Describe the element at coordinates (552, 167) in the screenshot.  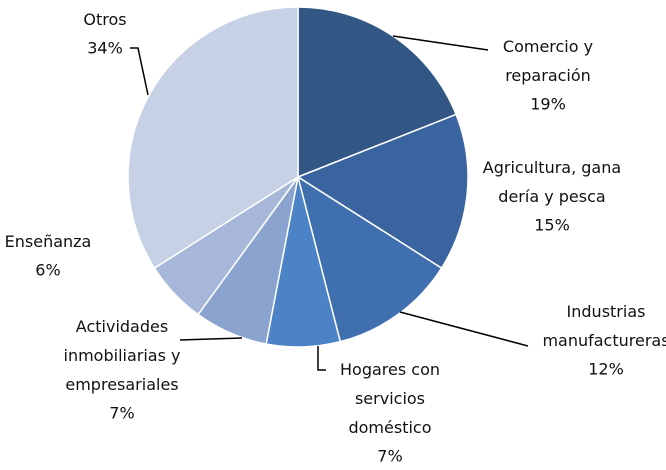
I see `label-line: Agricultura, gana` at that location.